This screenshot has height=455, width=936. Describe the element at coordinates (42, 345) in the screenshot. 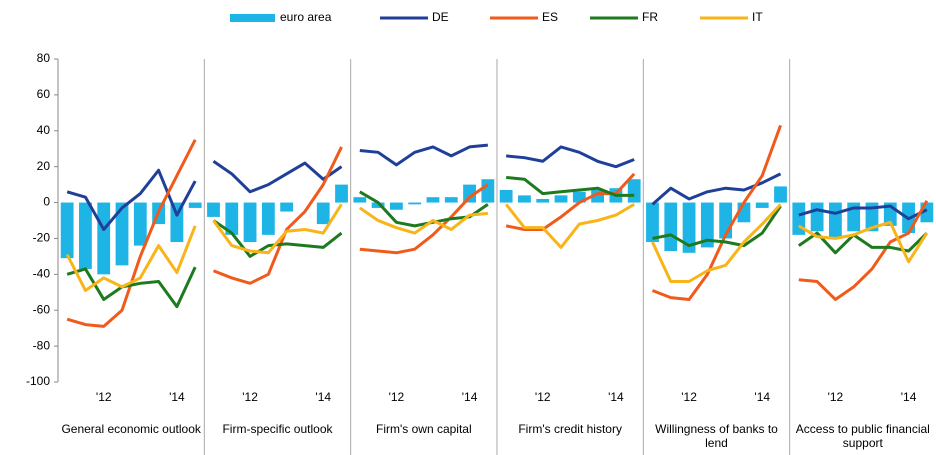

I see `y-tick-label: -80` at that location.